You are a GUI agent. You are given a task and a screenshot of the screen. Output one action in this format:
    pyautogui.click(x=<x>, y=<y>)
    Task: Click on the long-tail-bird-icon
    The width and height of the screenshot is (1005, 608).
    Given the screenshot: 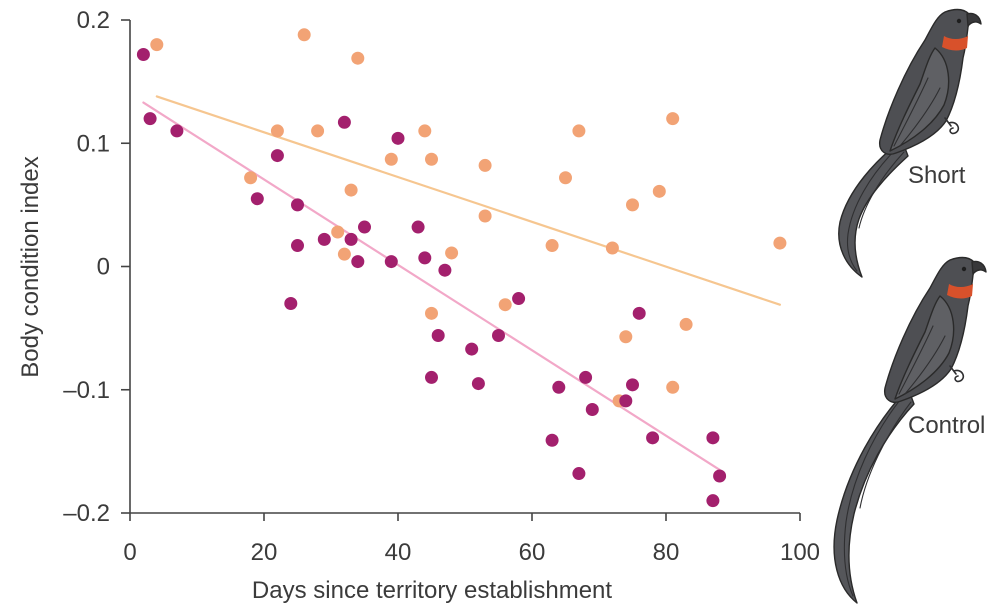 What is the action you would take?
    pyautogui.click(x=910, y=430)
    